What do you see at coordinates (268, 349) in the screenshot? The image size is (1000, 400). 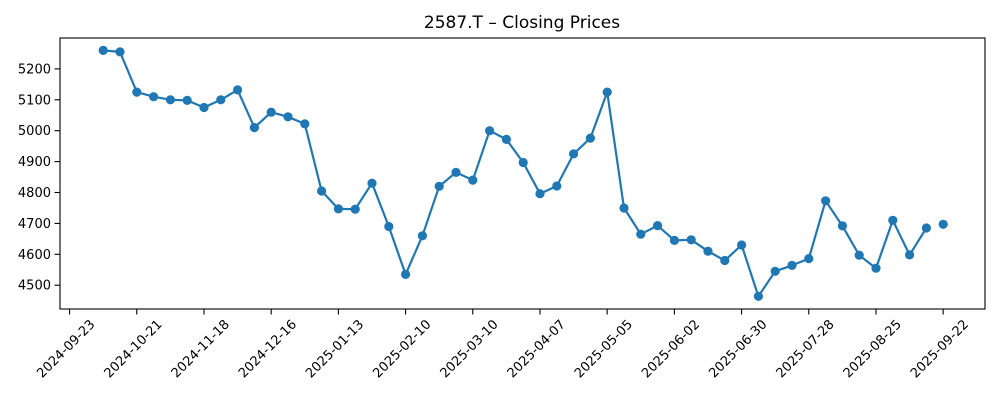 I see `x-tick-label: 2024-12-16` at bounding box center [268, 349].